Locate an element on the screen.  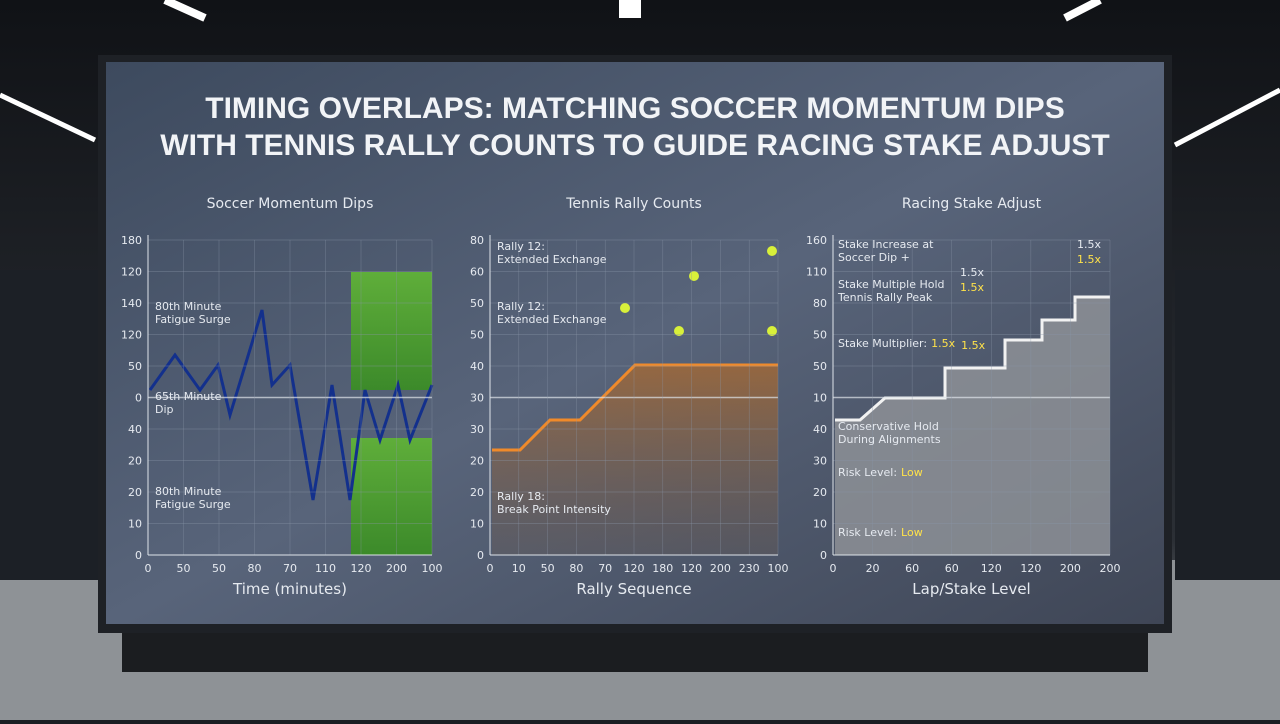
stake-area is located at coordinates (972, 426).